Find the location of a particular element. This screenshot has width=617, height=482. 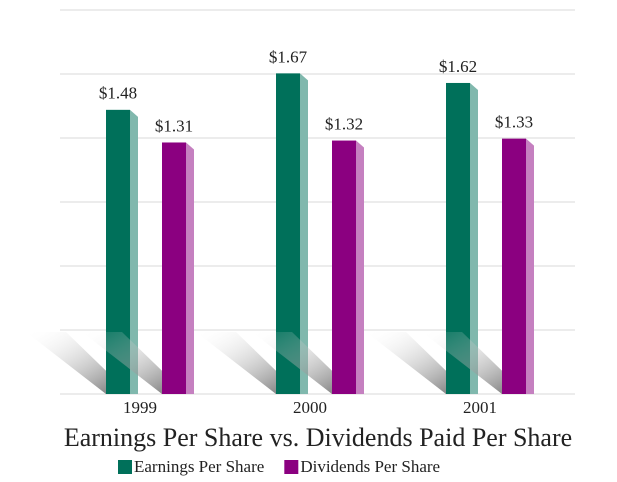

data-label: $1.48 is located at coordinates (118, 93).